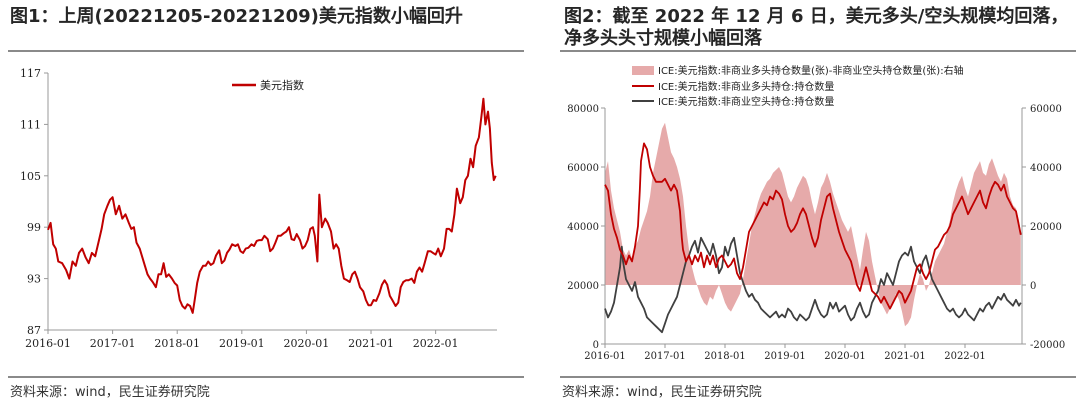 The height and width of the screenshot is (403, 1080). I want to click on left-y-tick-label: 93, so click(34, 279).